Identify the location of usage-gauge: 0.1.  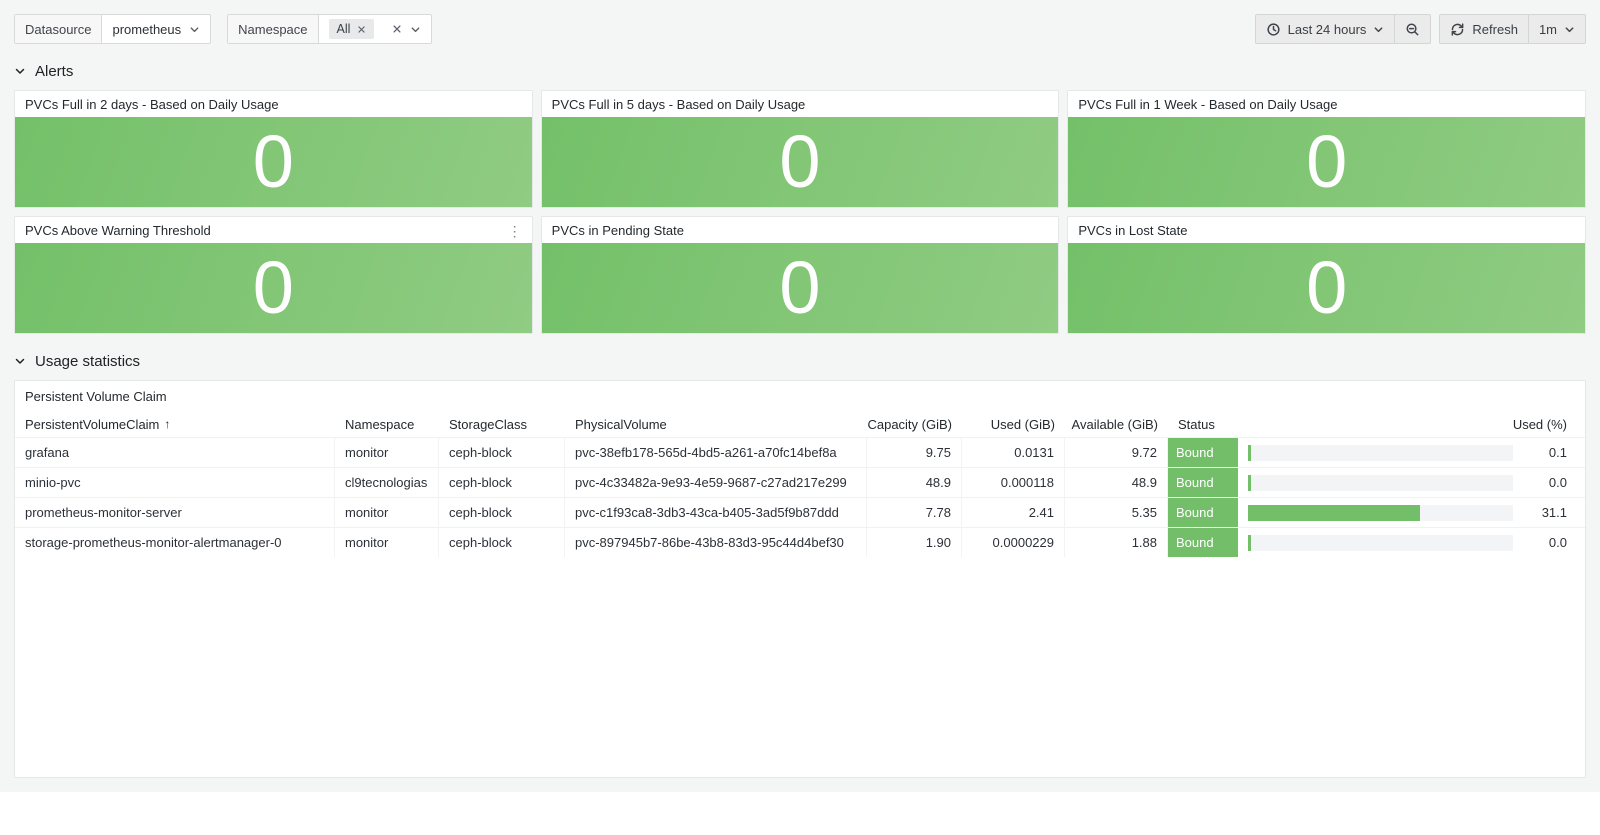
(1411, 452).